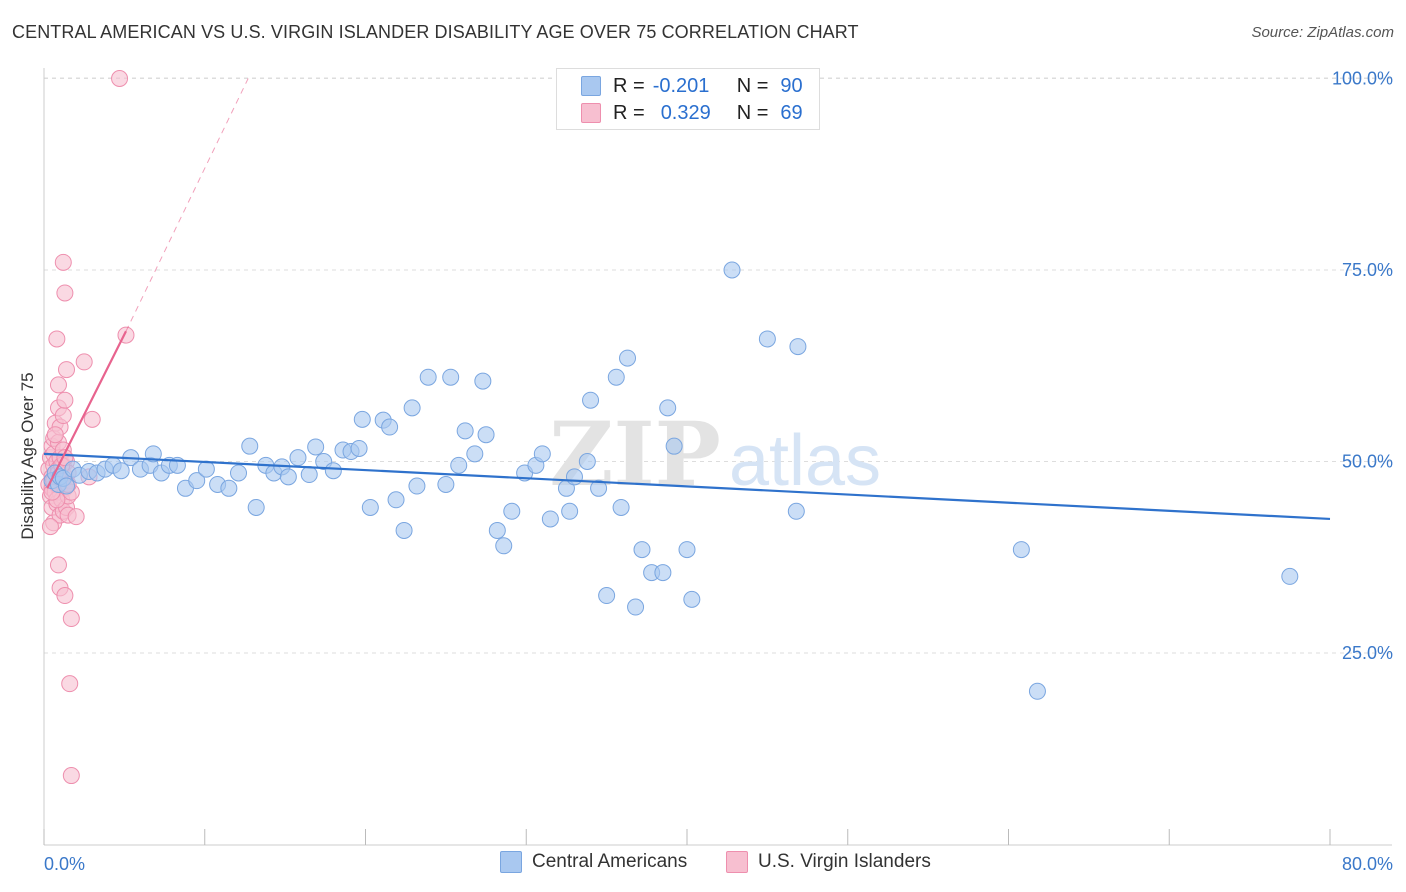  What do you see at coordinates (1362, 79) in the screenshot?
I see `y-tick-label: 100.0%` at bounding box center [1362, 79].